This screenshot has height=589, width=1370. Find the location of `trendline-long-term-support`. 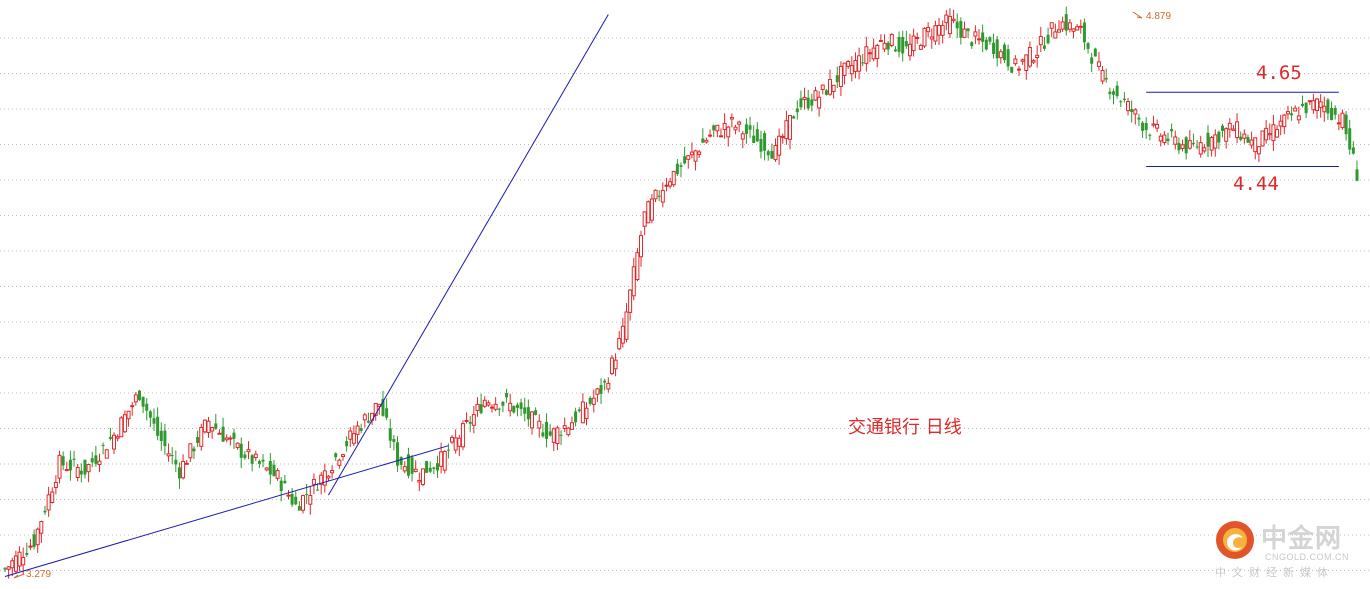

trendline-long-term-support is located at coordinates (226, 511).